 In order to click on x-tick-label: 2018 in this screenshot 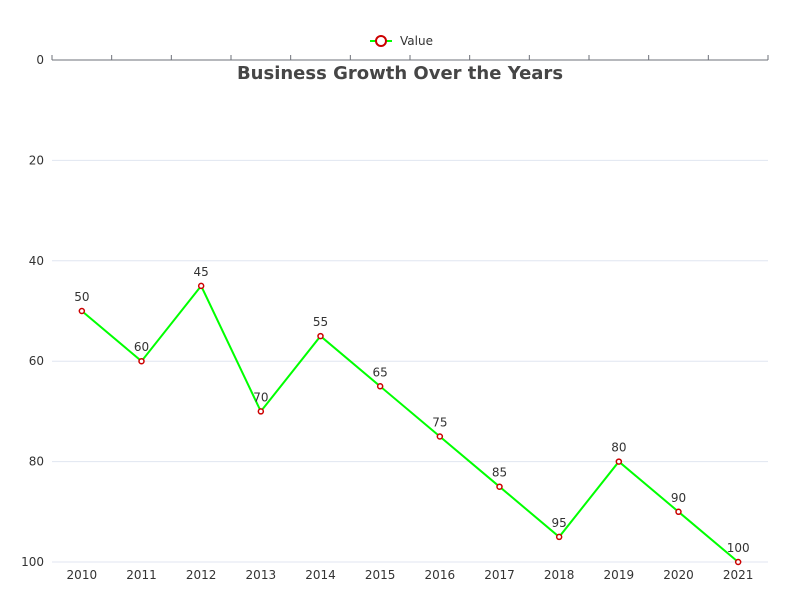, I will do `click(559, 575)`.